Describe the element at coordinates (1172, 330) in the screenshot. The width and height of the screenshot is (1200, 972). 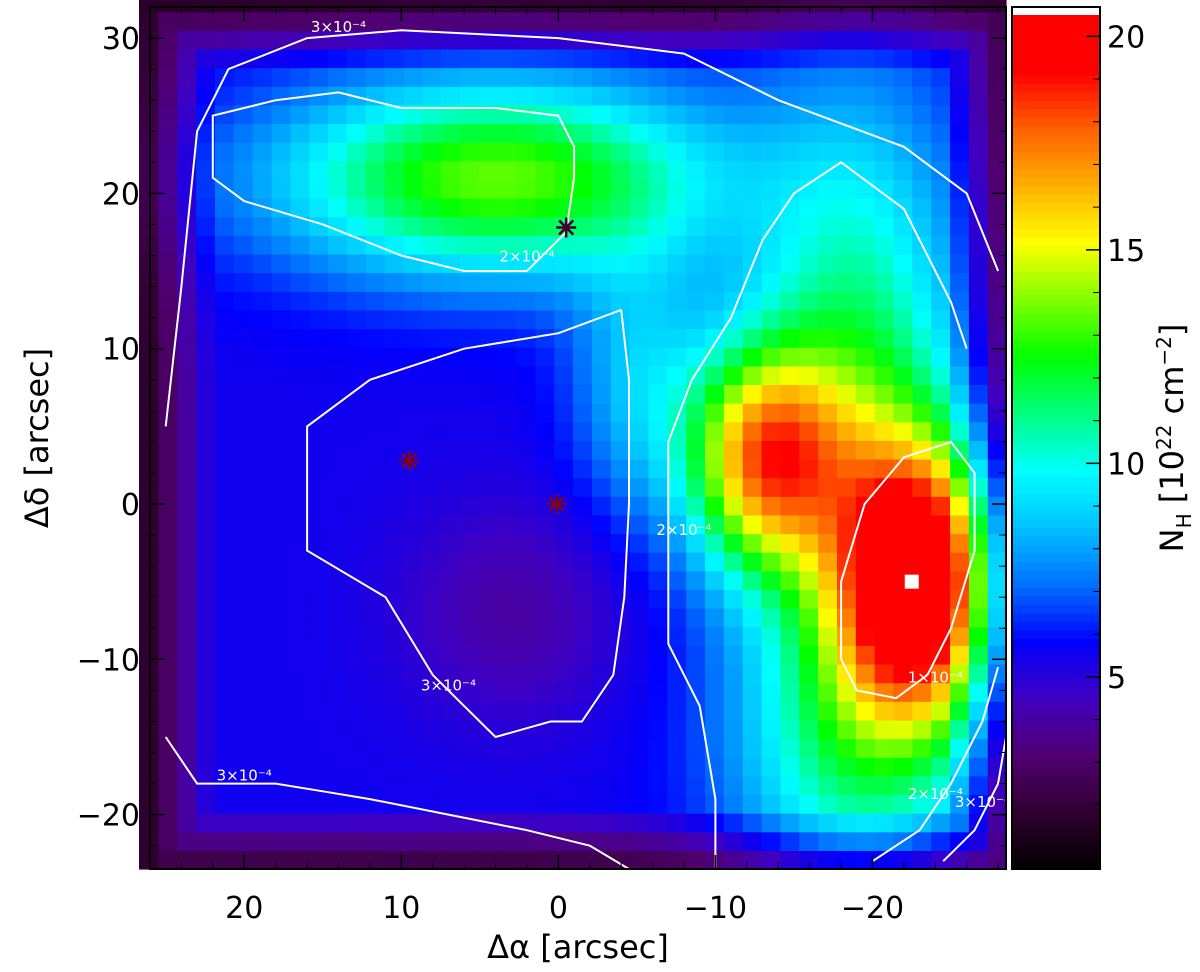
I see `colorbar-label-close: ]` at that location.